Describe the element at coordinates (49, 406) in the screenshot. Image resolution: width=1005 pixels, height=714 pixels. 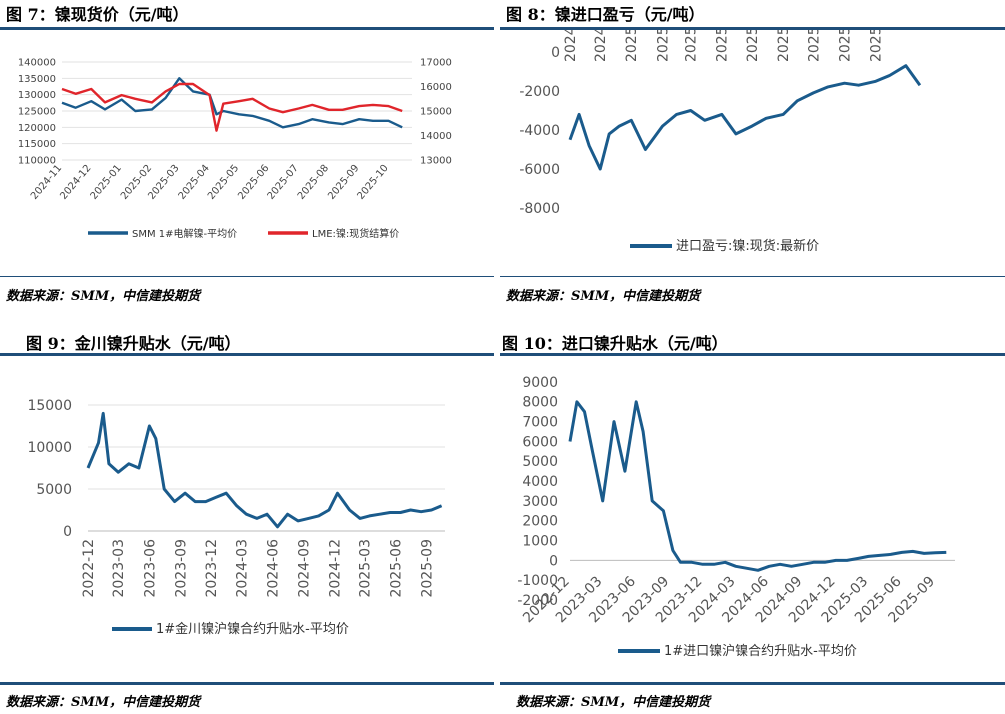
I see `y-tick-label: 15000` at that location.